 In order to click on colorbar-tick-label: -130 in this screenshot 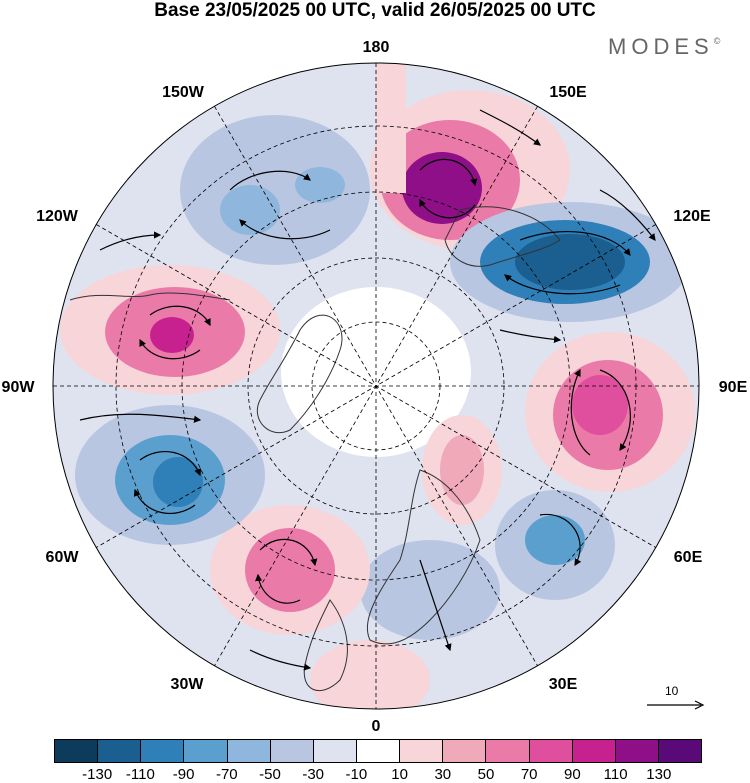, I will do `click(97, 774)`.